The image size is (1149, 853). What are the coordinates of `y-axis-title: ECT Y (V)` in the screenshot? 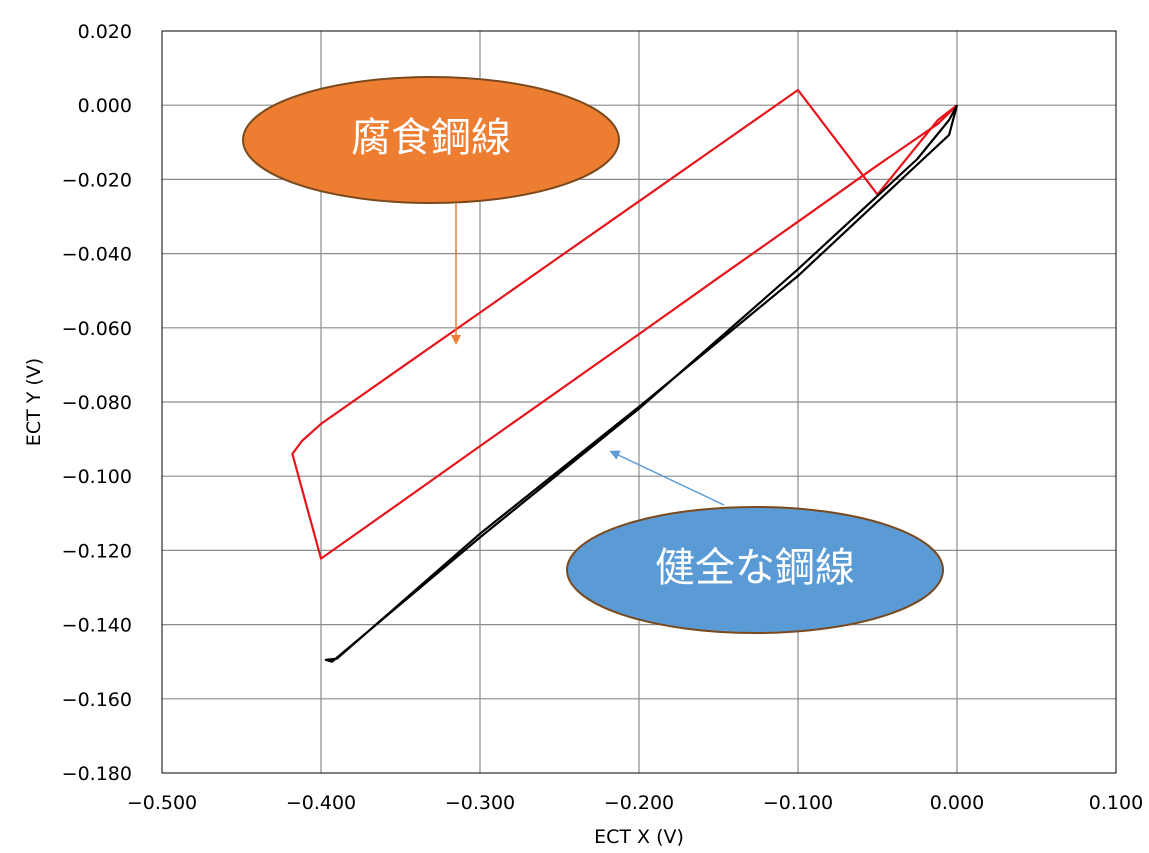 It's located at (34, 402).